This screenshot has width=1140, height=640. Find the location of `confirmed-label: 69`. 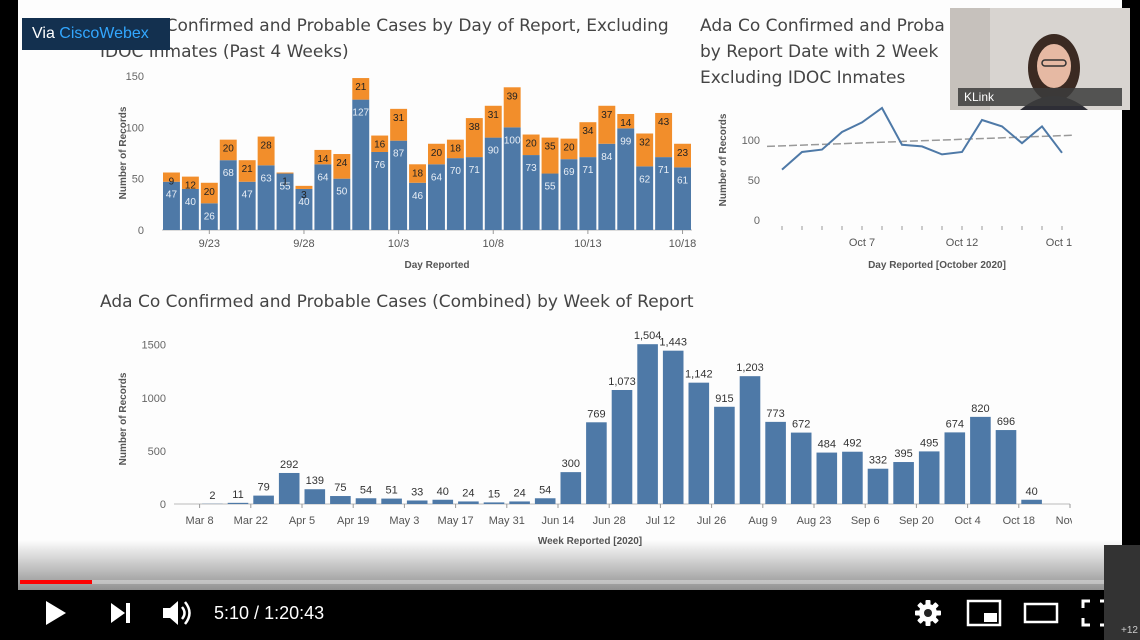

confirmed-label: 69 is located at coordinates (569, 172).